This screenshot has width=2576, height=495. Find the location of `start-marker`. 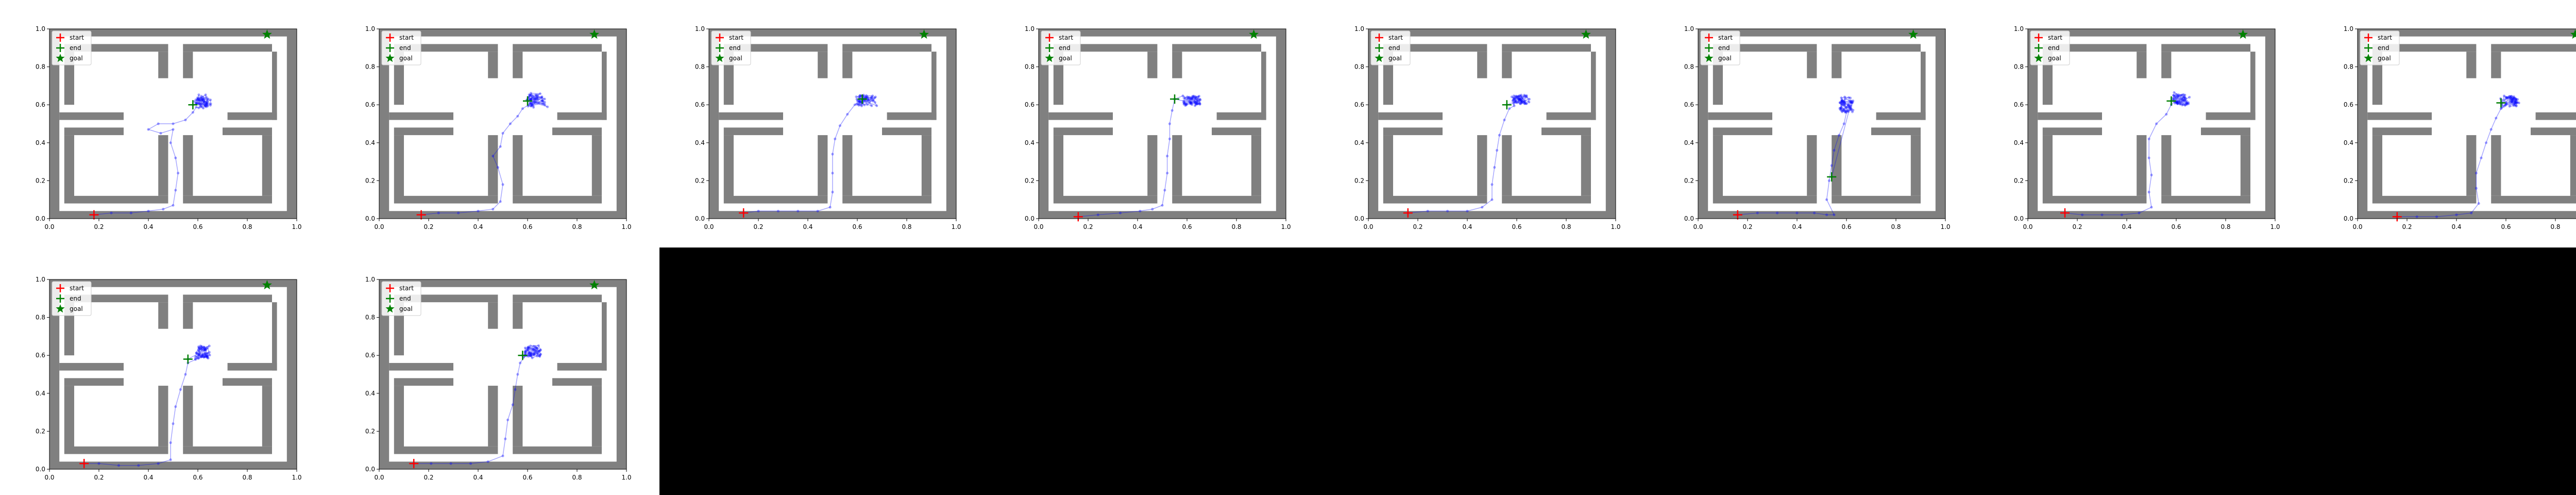

start-marker is located at coordinates (94, 215).